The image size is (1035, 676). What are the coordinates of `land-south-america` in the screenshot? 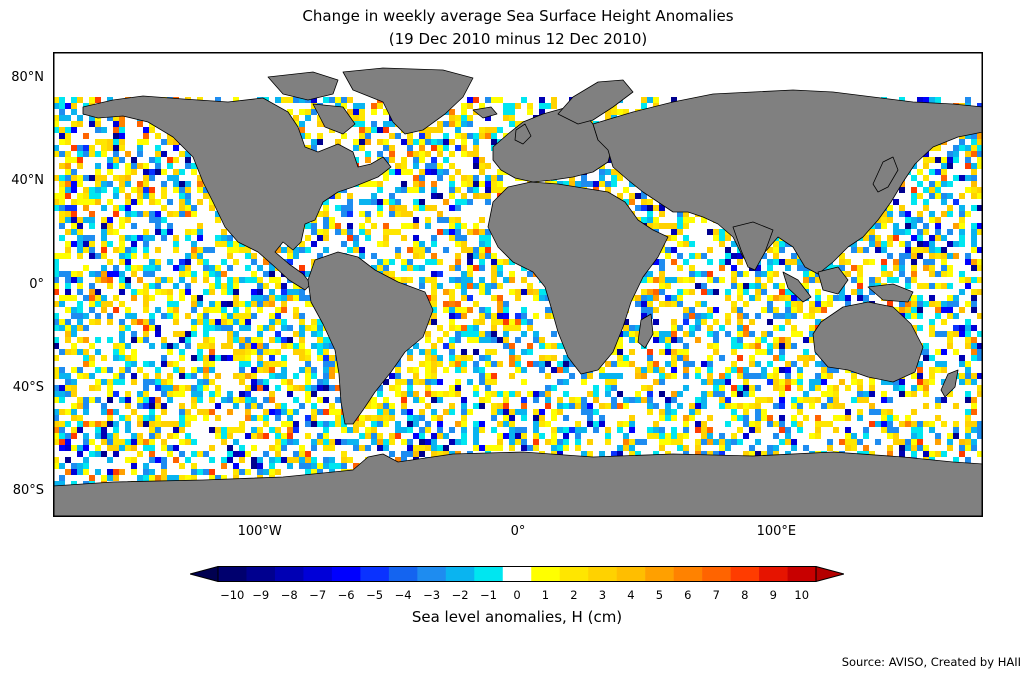 It's located at (370, 338).